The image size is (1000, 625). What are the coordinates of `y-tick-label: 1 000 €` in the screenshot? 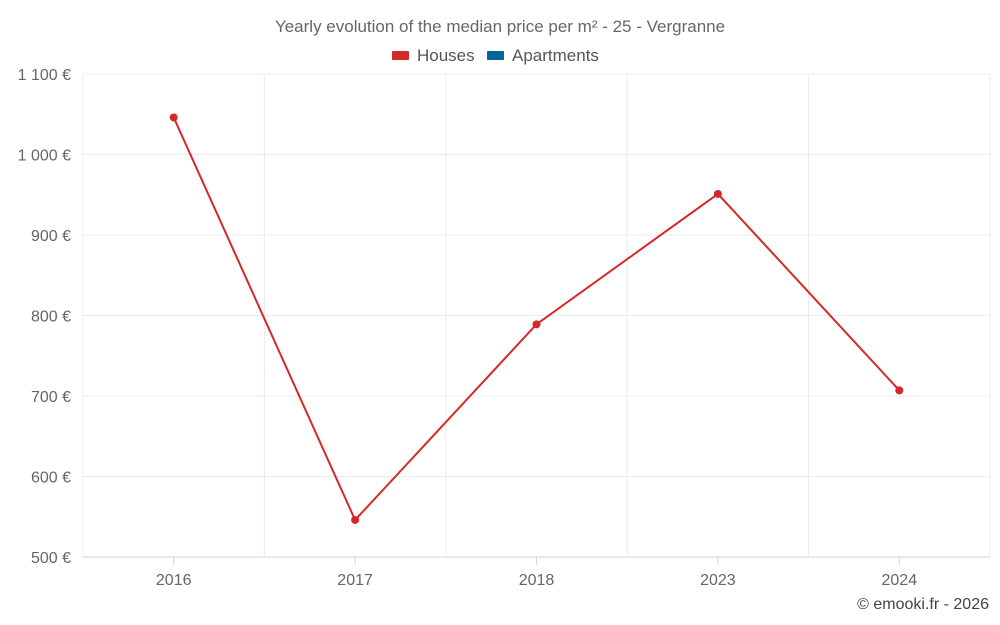 It's located at (44, 156).